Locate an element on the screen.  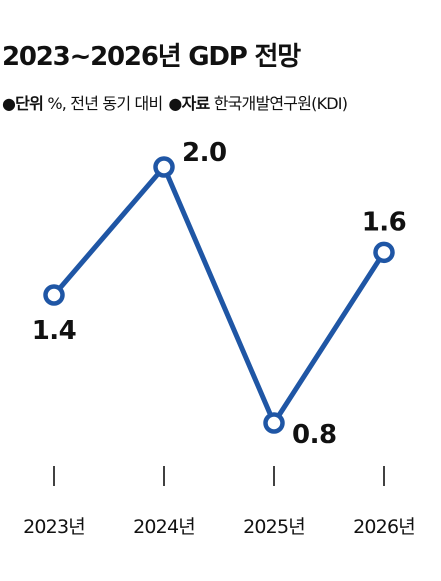
x-tick-label-1: 2024년 is located at coordinates (164, 527).